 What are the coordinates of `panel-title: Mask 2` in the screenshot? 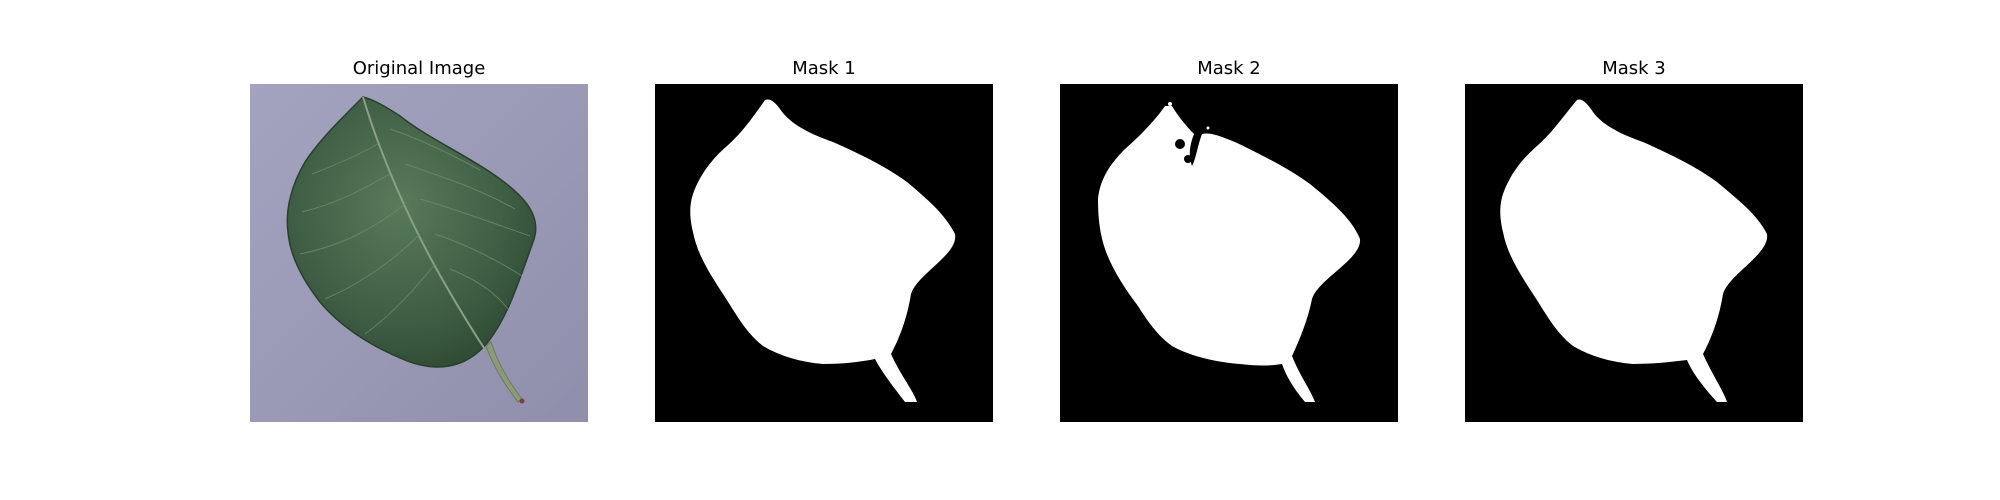 It's located at (1229, 68).